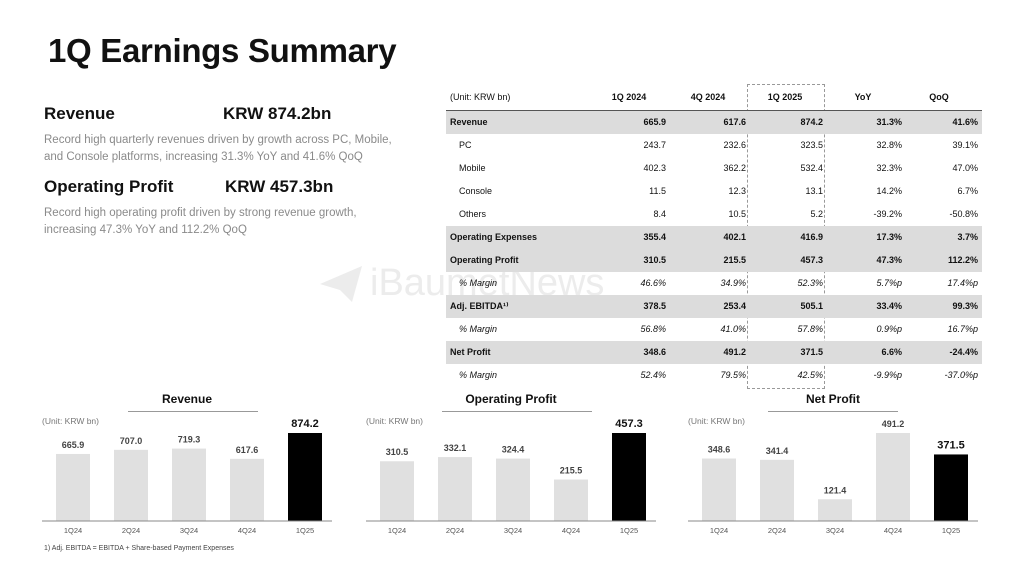 The width and height of the screenshot is (1024, 573). Describe the element at coordinates (951, 445) in the screenshot. I see `bar-value-label: 371.5` at that location.